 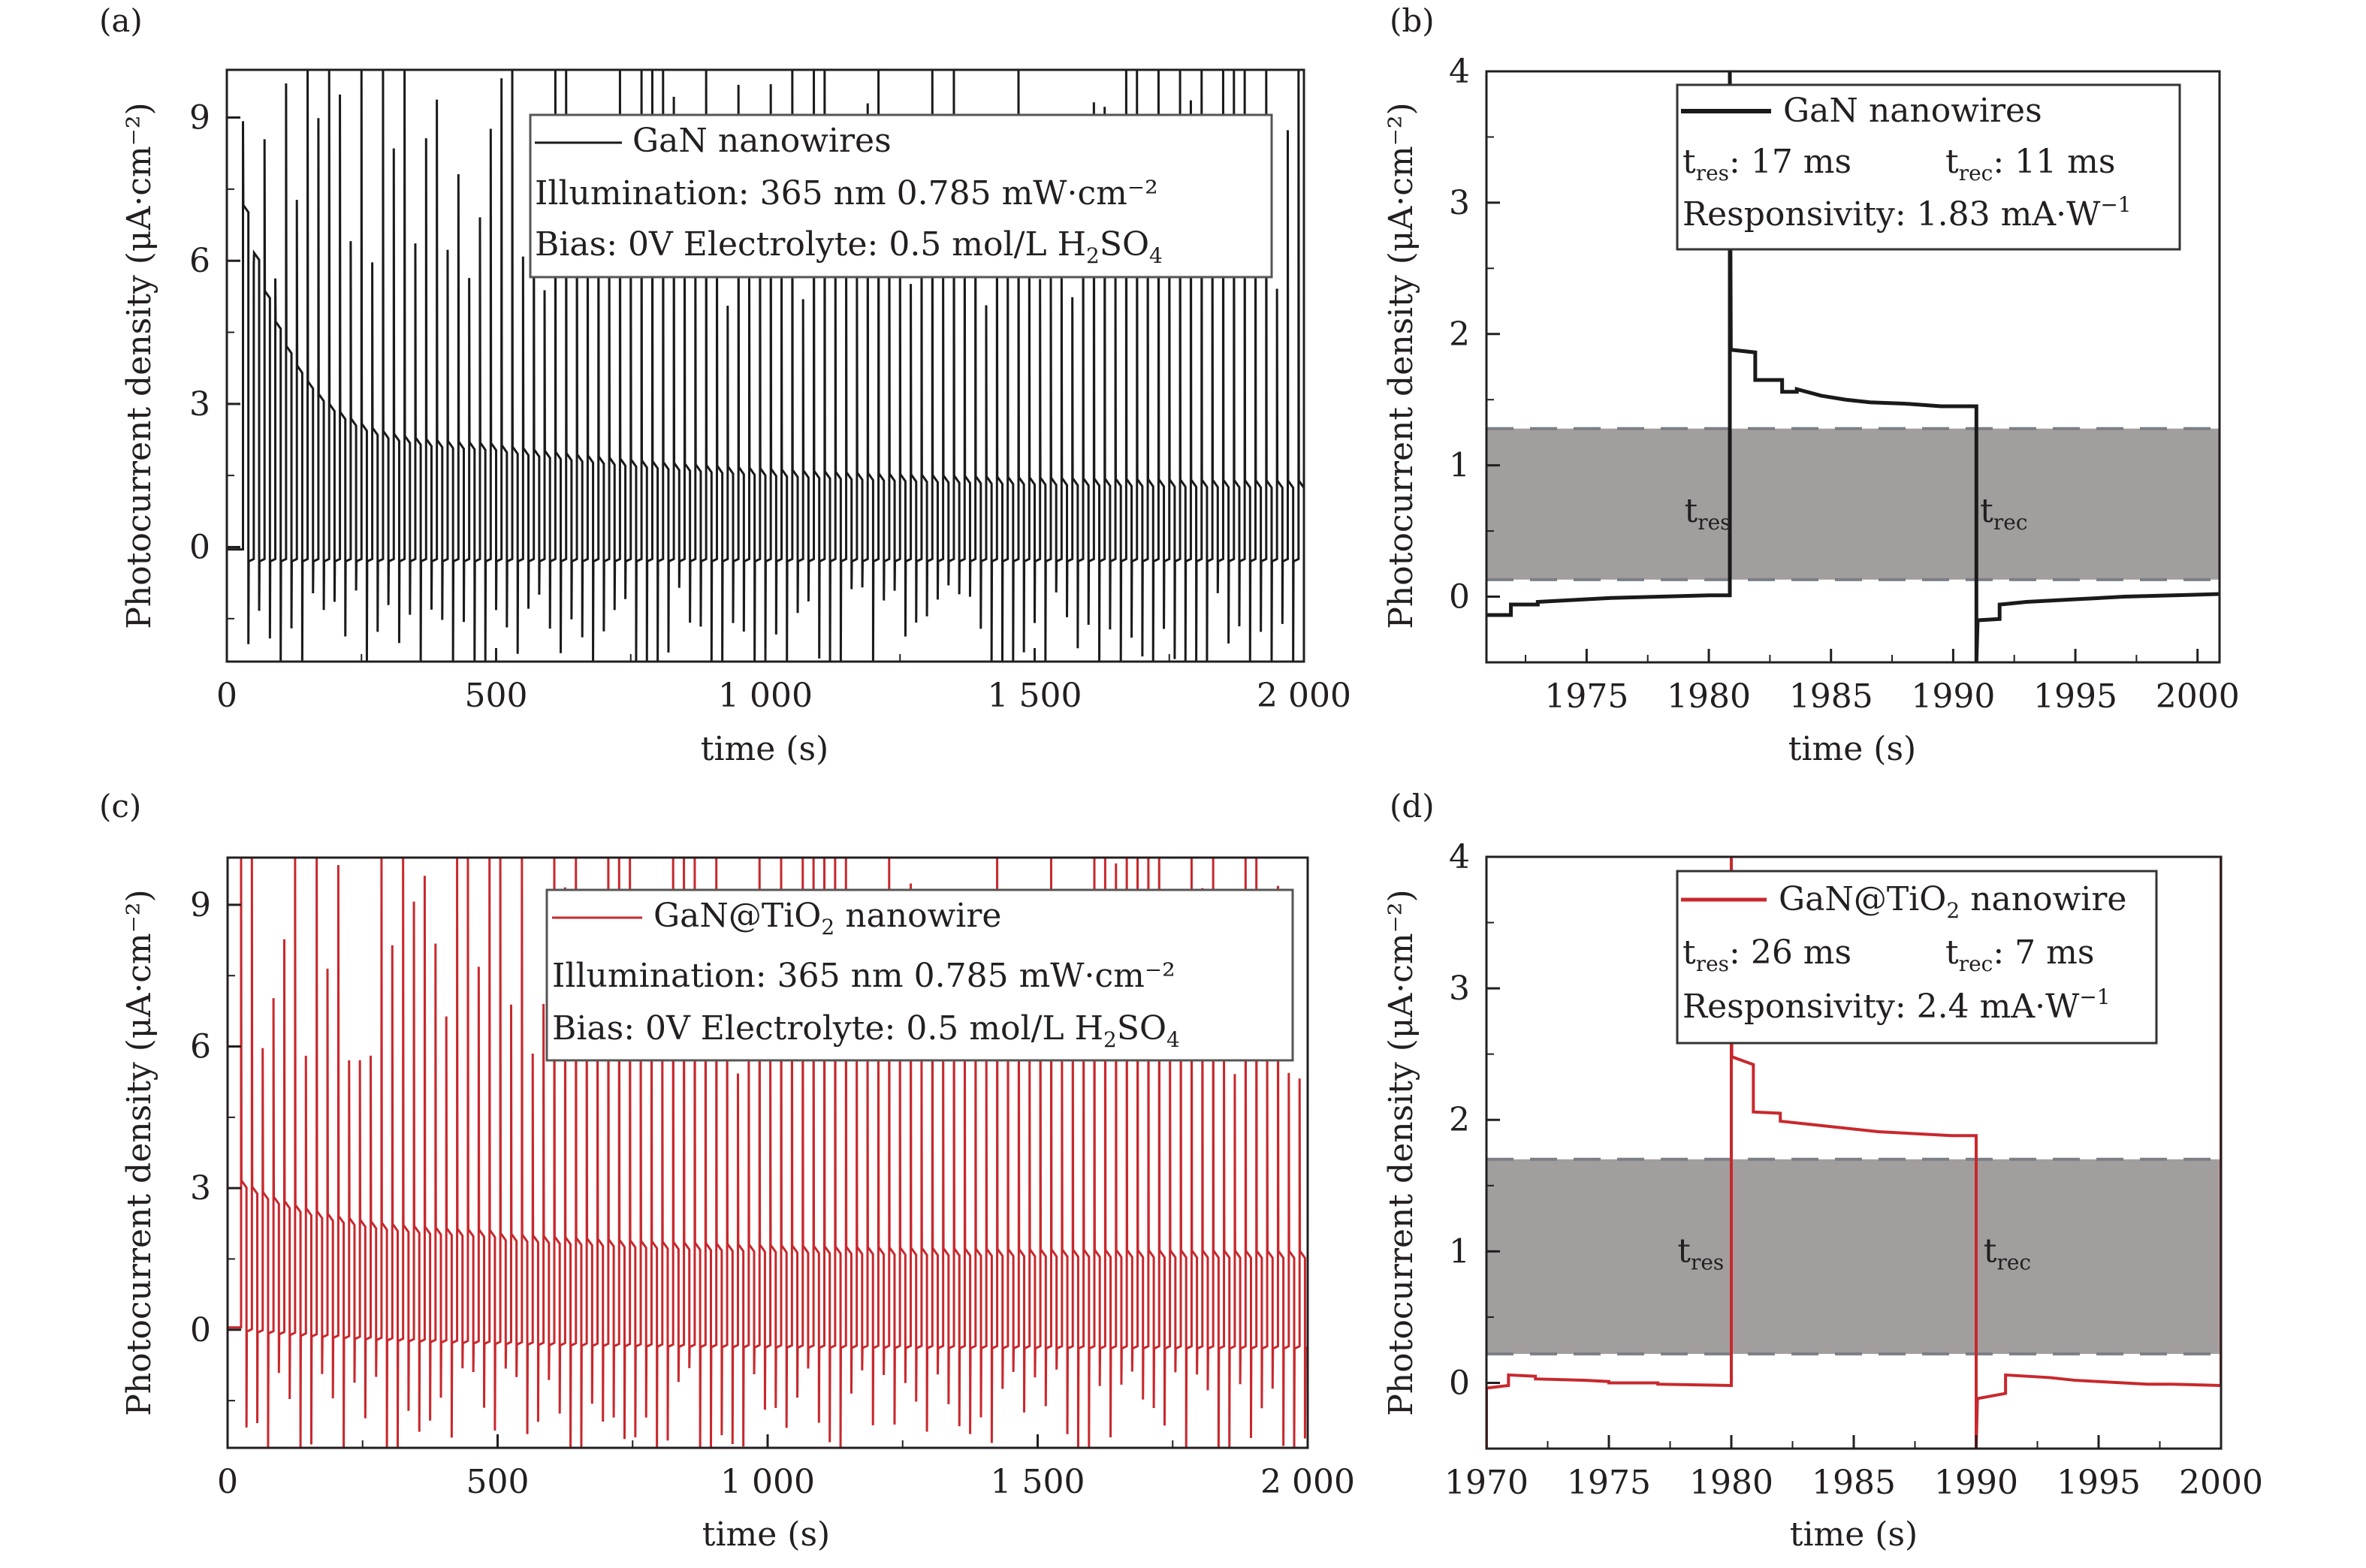 What do you see at coordinates (1831, 696) in the screenshot?
I see `x-tick-label-b: 1985` at bounding box center [1831, 696].